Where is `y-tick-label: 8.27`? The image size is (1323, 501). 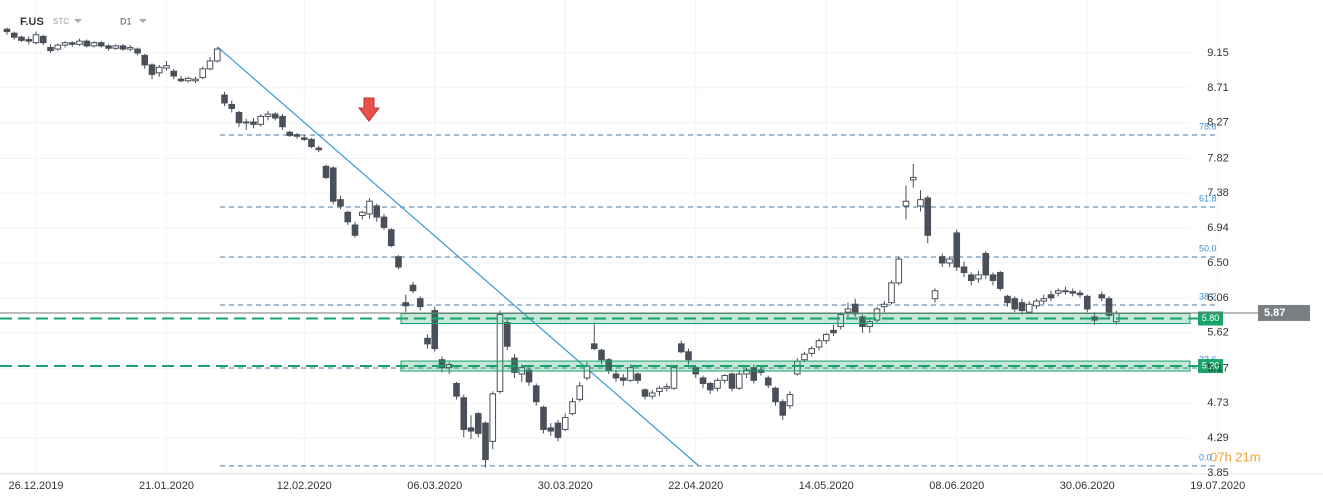 y-tick-label: 8.27 is located at coordinates (1217, 123).